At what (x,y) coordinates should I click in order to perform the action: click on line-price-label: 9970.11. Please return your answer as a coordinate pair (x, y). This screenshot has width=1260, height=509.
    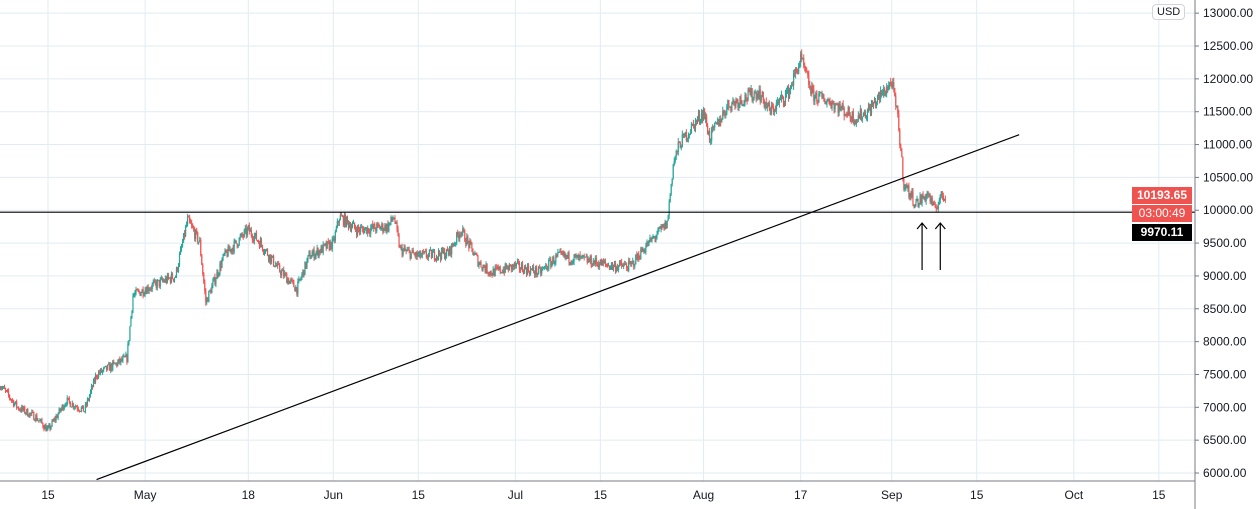
    Looking at the image, I should click on (1162, 232).